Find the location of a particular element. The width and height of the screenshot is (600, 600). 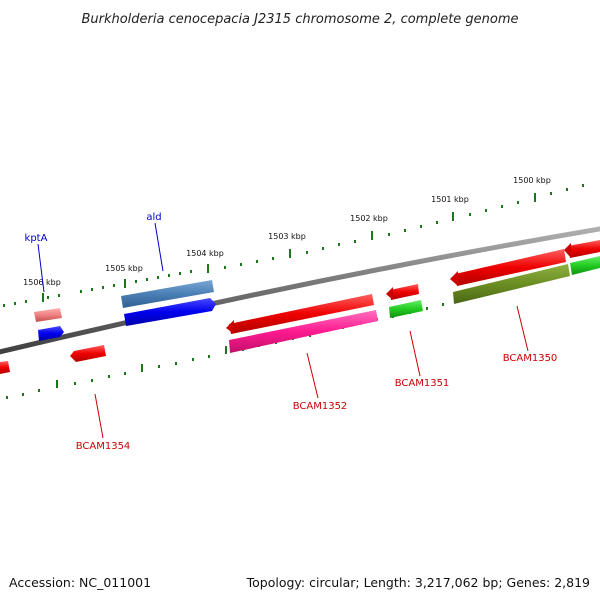

footer-accession: Accession: NC_011001 is located at coordinates (80, 582).